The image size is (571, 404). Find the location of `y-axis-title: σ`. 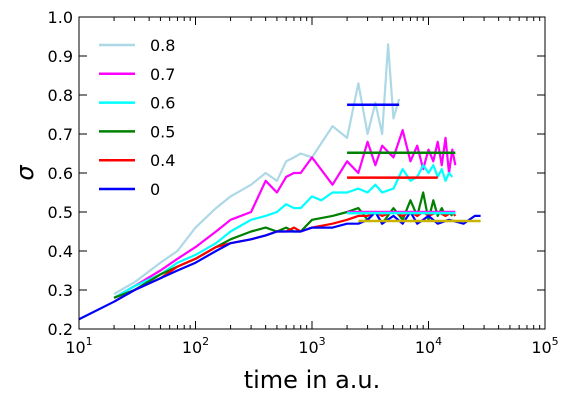

y-axis-title: σ is located at coordinates (25, 173).